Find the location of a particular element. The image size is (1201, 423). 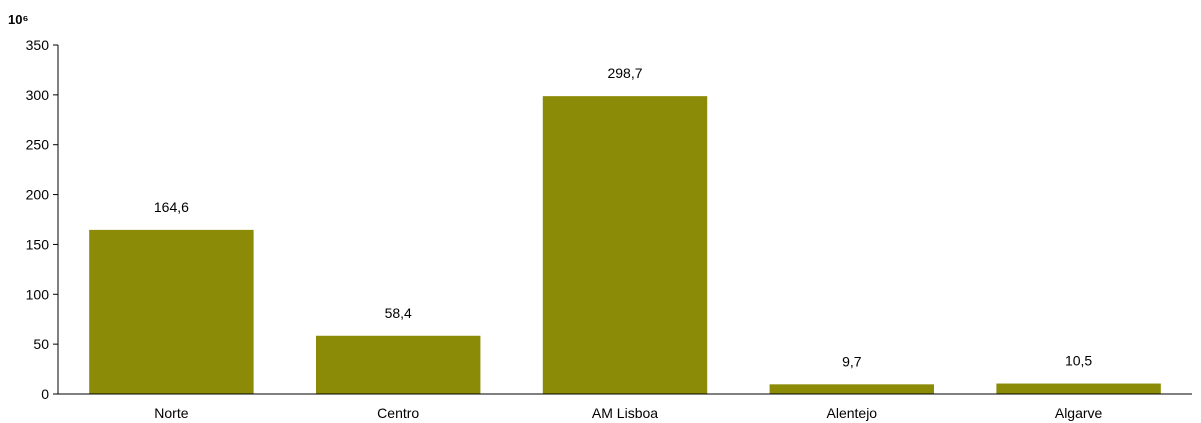

y-tick-label: 100 is located at coordinates (38, 294).